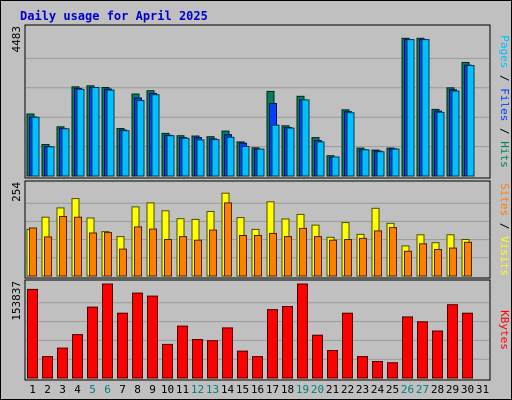 The image size is (512, 400). What do you see at coordinates (504, 199) in the screenshot?
I see `legend-sites: Sites` at bounding box center [504, 199].